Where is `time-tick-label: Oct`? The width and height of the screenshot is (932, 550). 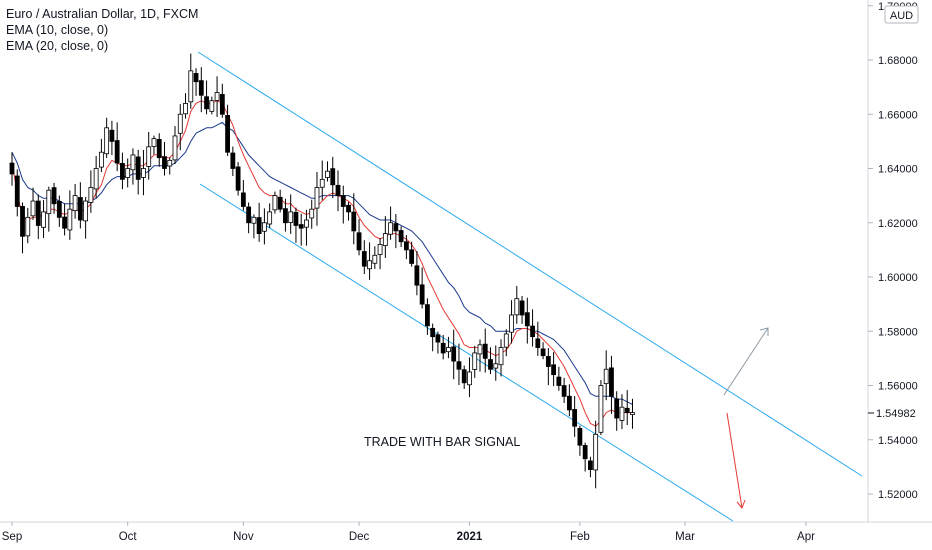
time-tick-label: Oct is located at coordinates (128, 537).